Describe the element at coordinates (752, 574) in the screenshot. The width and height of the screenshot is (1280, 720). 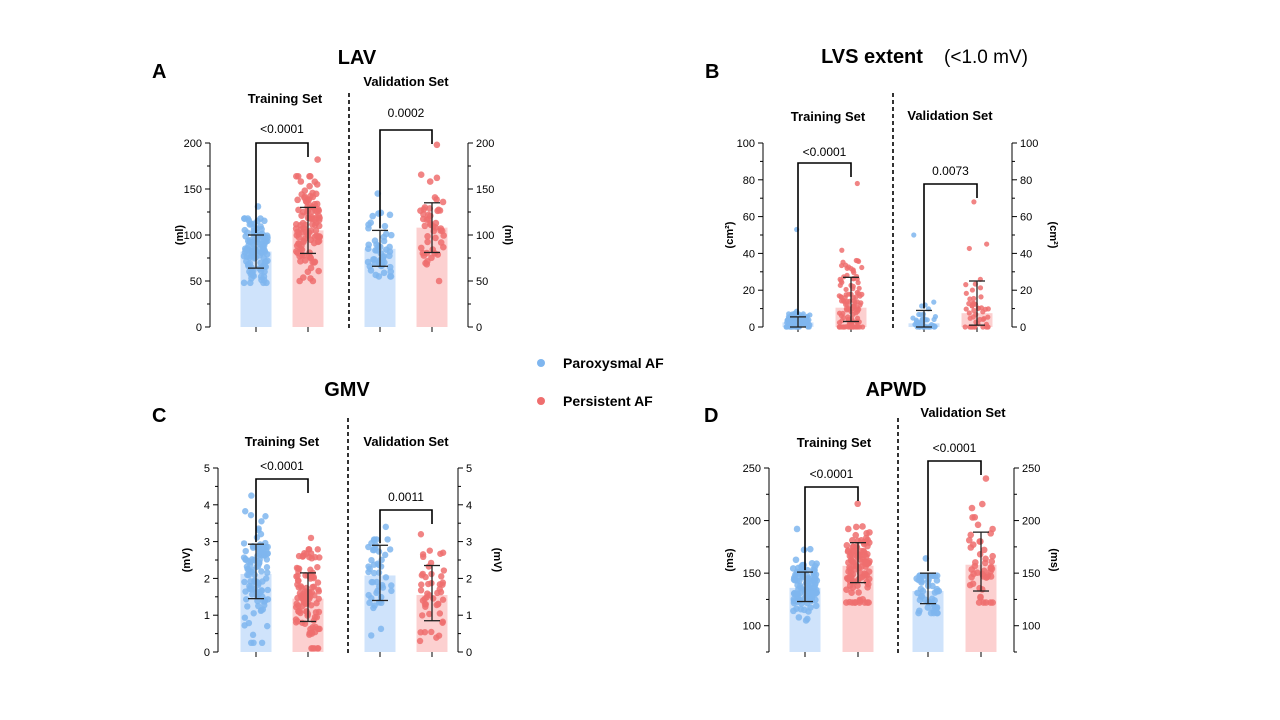
I see `panel-d-ytick-label-left: 150` at that location.